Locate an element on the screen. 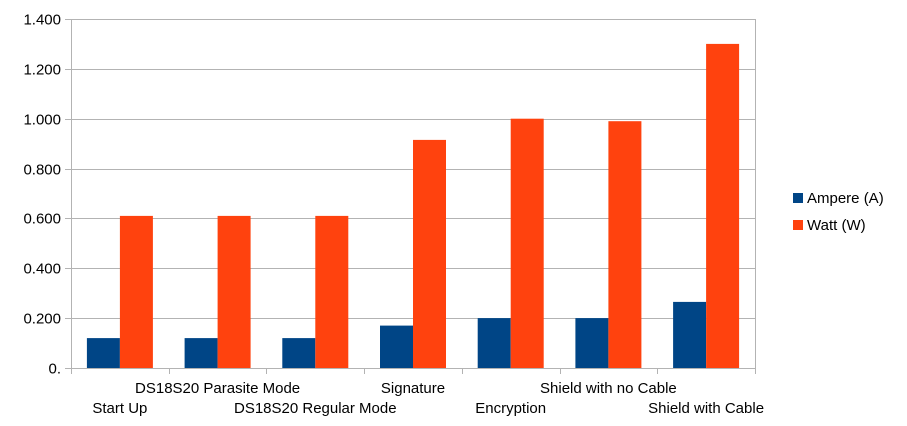 Image resolution: width=907 pixels, height=426 pixels. y-tick-label: 0. is located at coordinates (54, 369).